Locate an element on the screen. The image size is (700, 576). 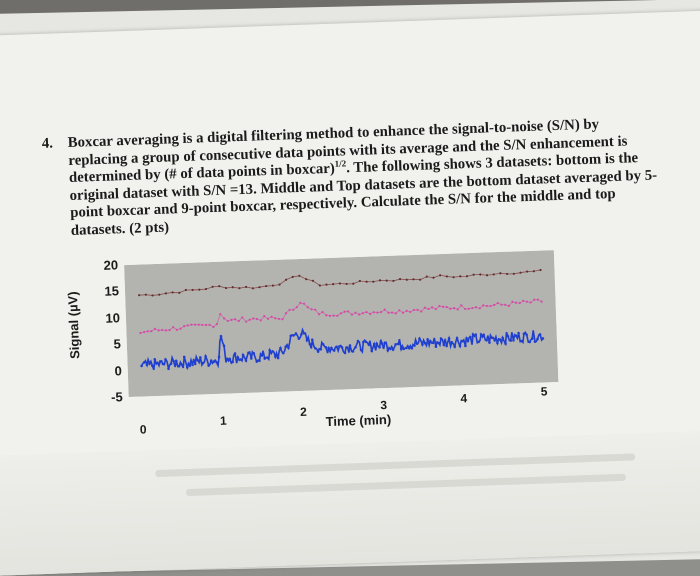
show-through-text is located at coordinates (405, 485).